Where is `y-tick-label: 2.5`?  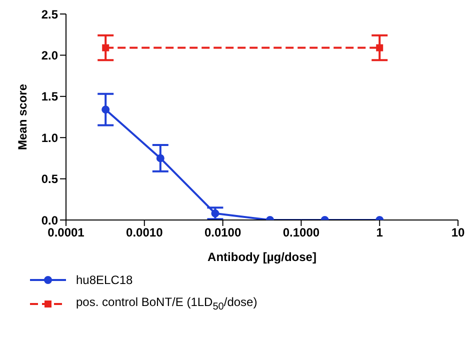
y-tick-label: 2.5 is located at coordinates (49, 14).